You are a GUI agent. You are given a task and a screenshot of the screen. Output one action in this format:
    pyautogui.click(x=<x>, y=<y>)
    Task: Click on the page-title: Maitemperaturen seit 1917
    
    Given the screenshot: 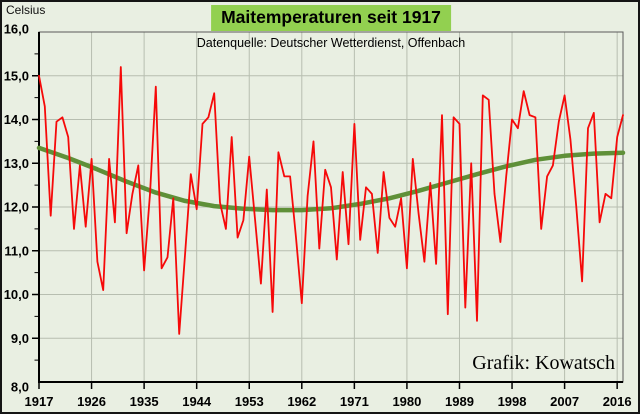 What is the action you would take?
    pyautogui.click(x=331, y=18)
    